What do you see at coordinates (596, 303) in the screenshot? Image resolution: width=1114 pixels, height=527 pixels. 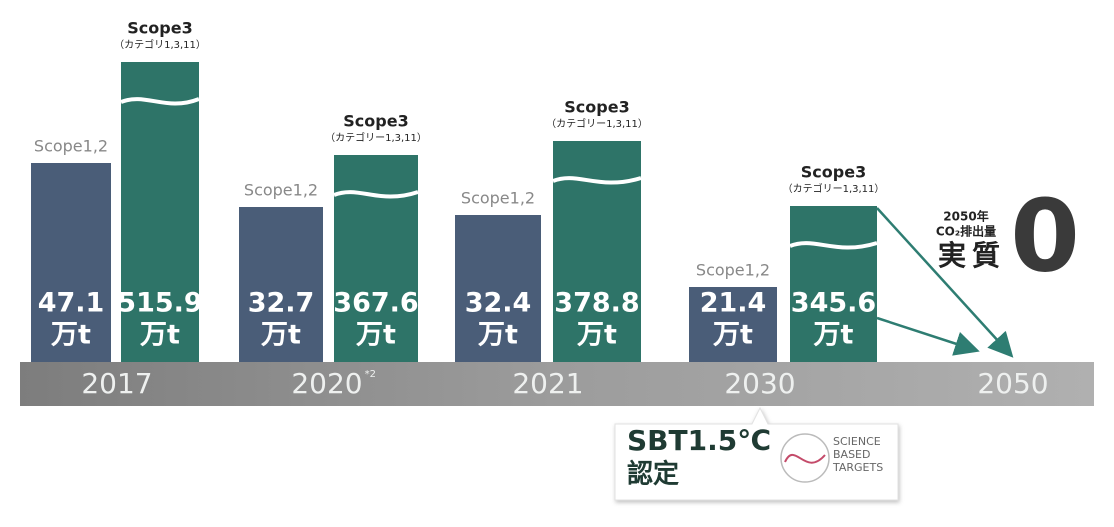 I see `value-label: 378.8` at bounding box center [596, 303].